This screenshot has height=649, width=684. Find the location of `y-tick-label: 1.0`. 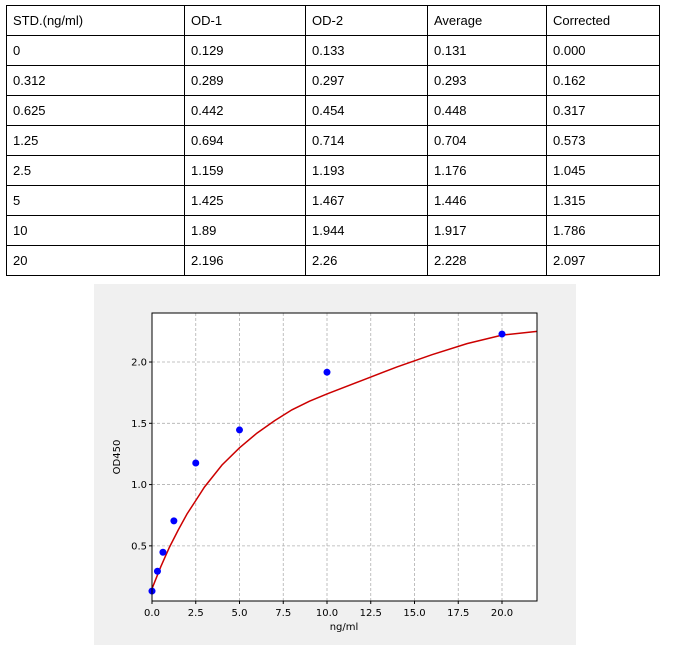

y-tick-label: 1.0 is located at coordinates (139, 485).